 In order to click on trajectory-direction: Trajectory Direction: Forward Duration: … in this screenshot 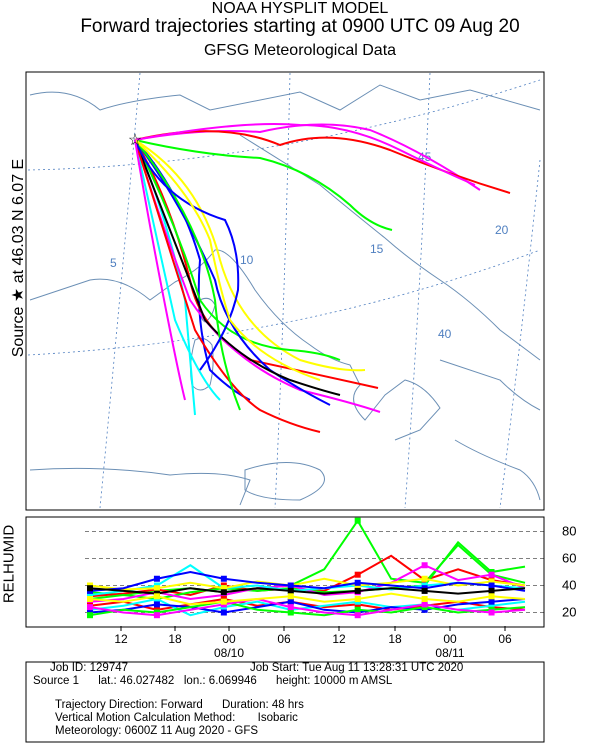, I will do `click(179, 705)`.